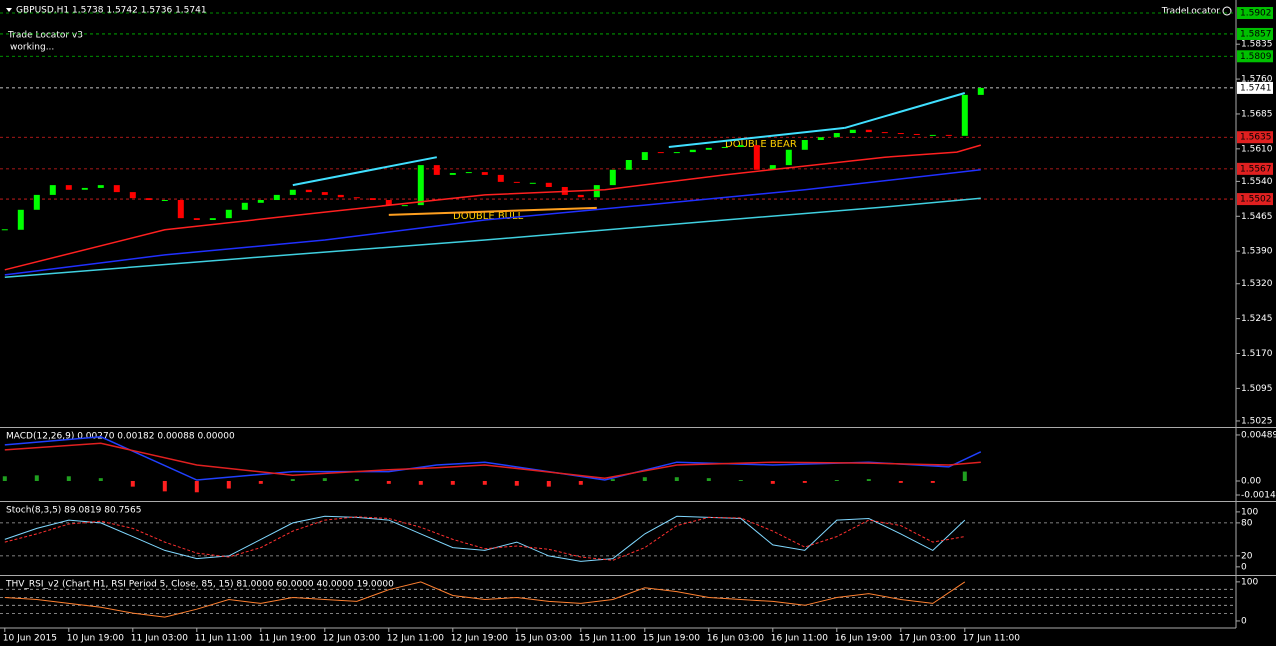 This screenshot has height=646, width=1276. Describe the element at coordinates (543, 639) in the screenshot. I see `x-tick-label: 15 Jun 03:00` at that location.